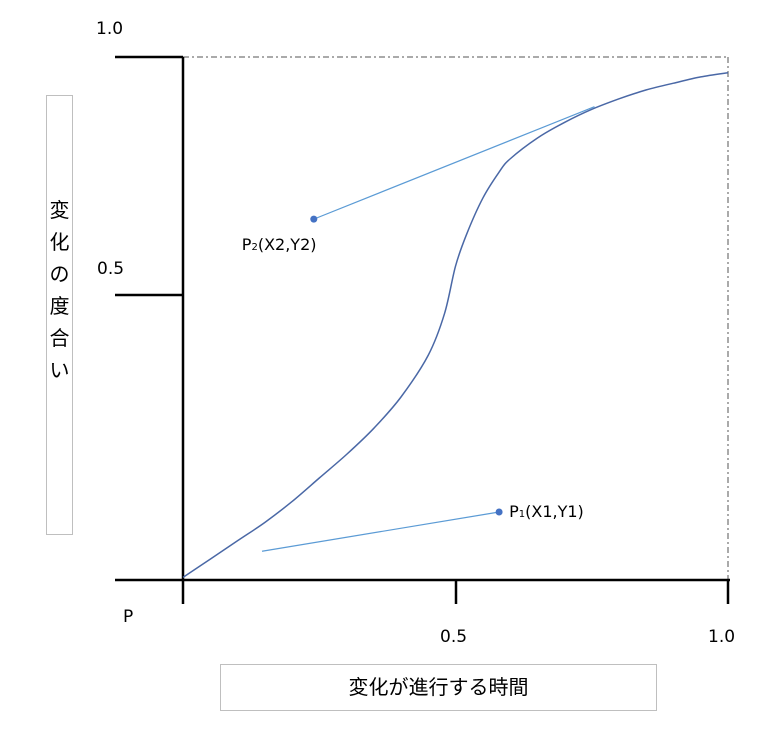 The height and width of the screenshot is (730, 768). Describe the element at coordinates (514, 511) in the screenshot. I see `p1-label-base: P` at that location.